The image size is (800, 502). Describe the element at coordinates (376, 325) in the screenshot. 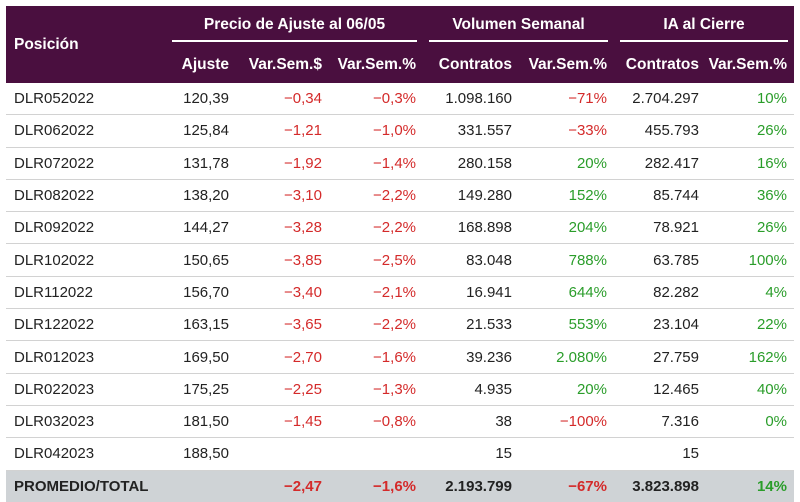

I see `var-sem-pct-cell: −2,2%` at that location.